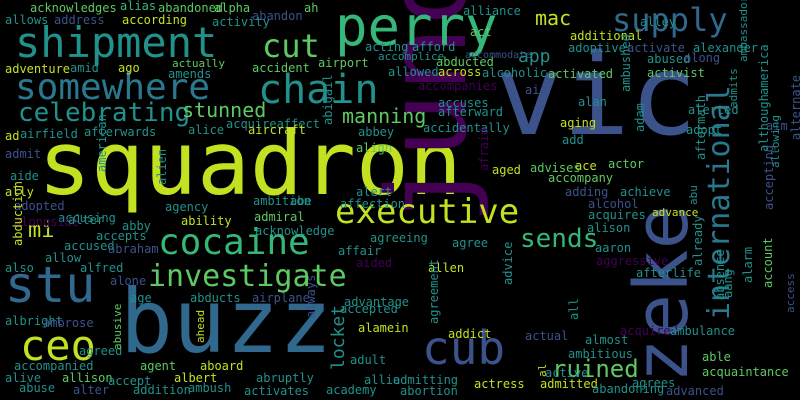  I want to click on cloud-word: sends, so click(559, 239).